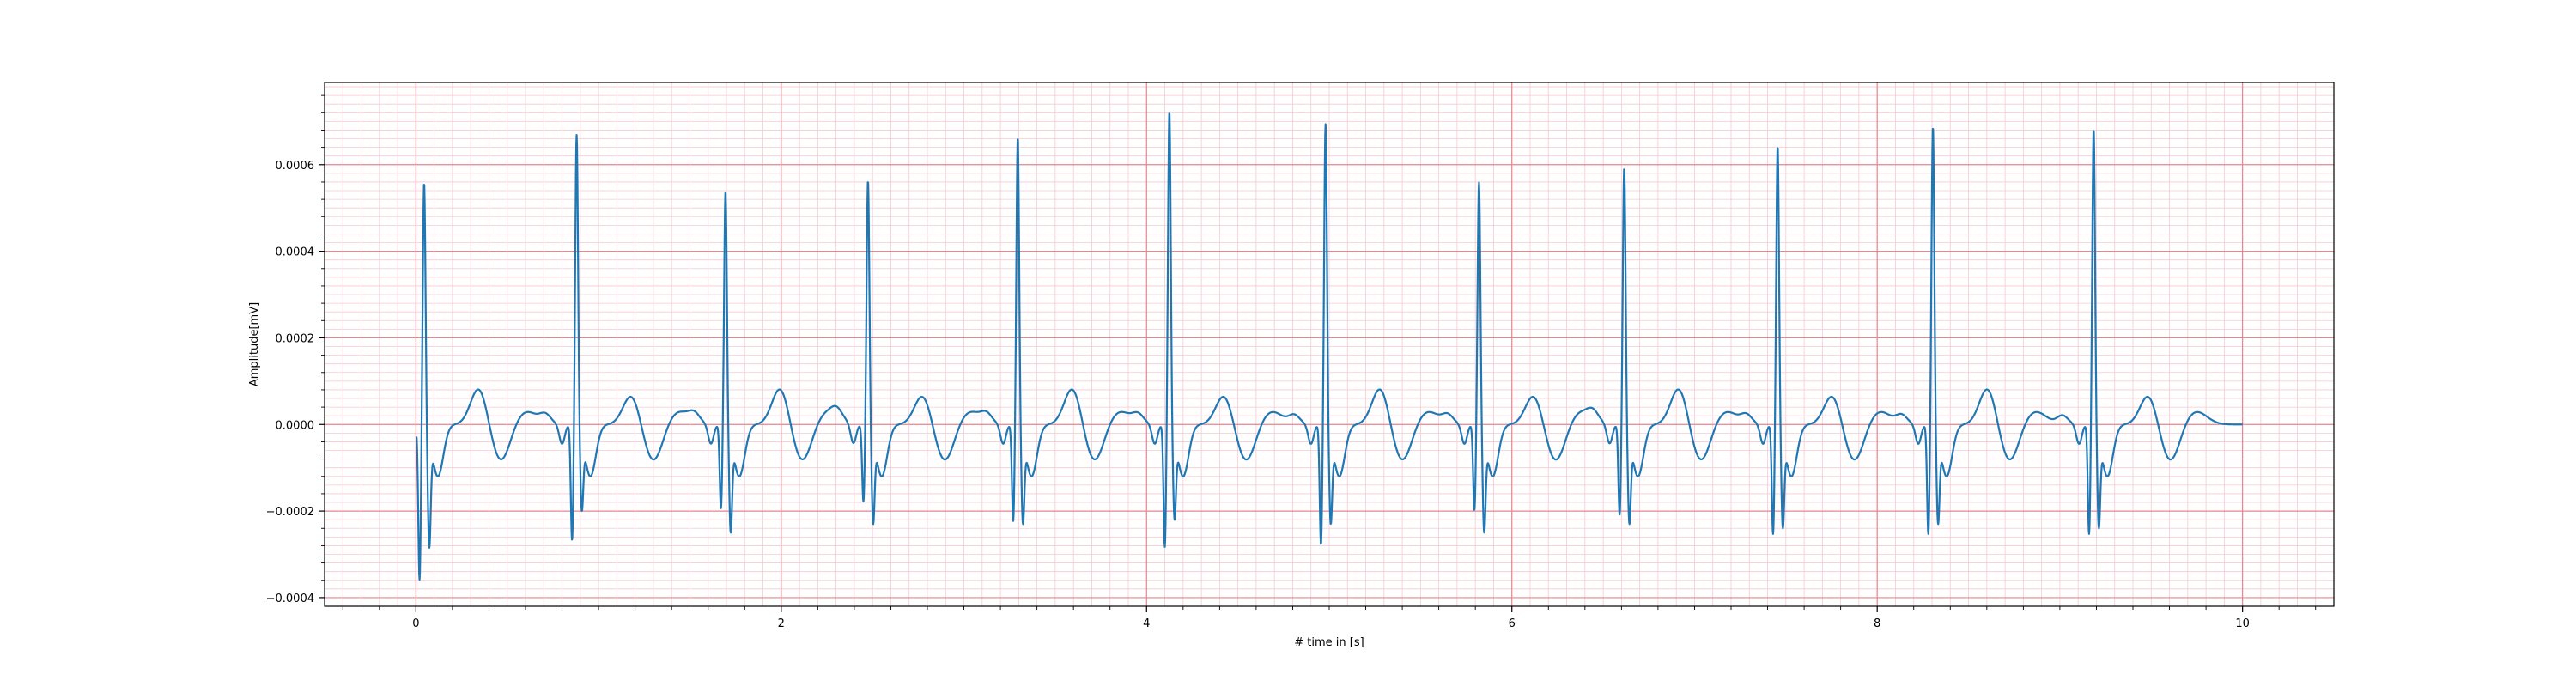 This screenshot has height=687, width=2576. I want to click on x-tick-label: 0, so click(415, 623).